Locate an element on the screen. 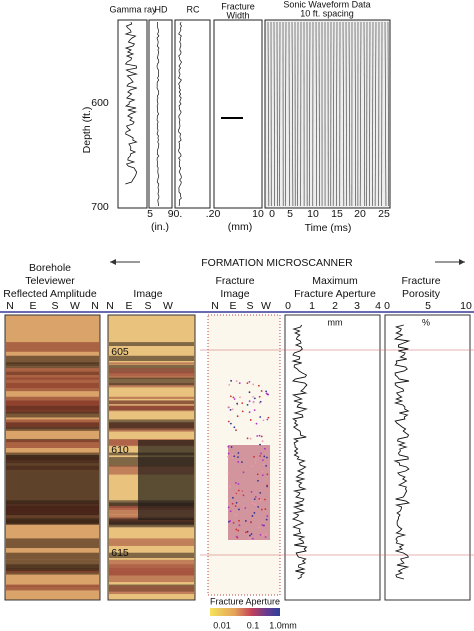 The width and height of the screenshot is (474, 631). tick-label: 0 is located at coordinates (288, 306).